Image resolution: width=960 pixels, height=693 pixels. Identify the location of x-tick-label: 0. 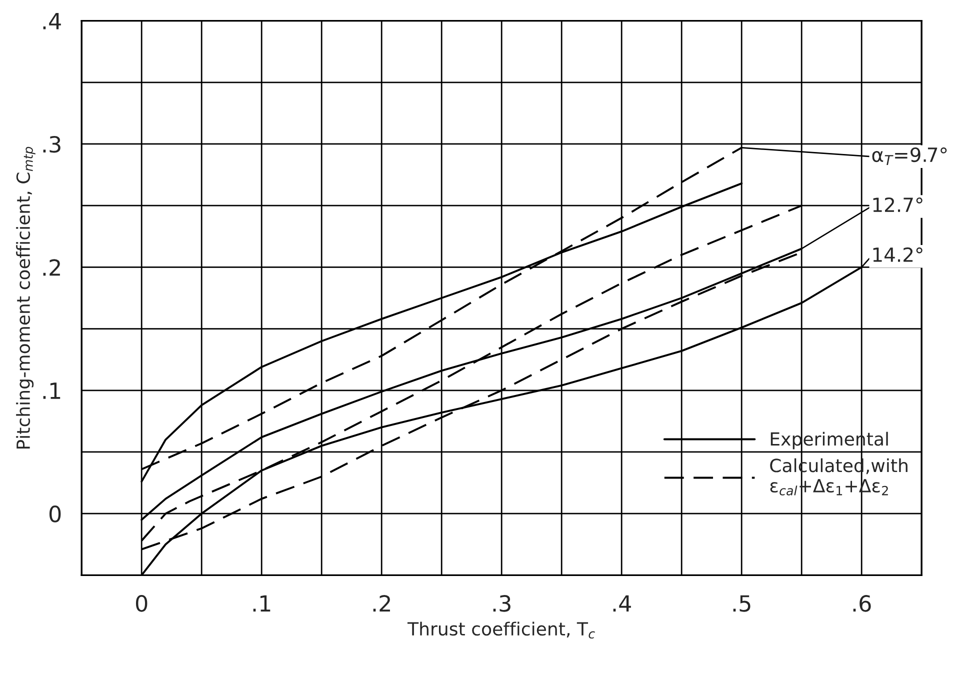
(142, 603).